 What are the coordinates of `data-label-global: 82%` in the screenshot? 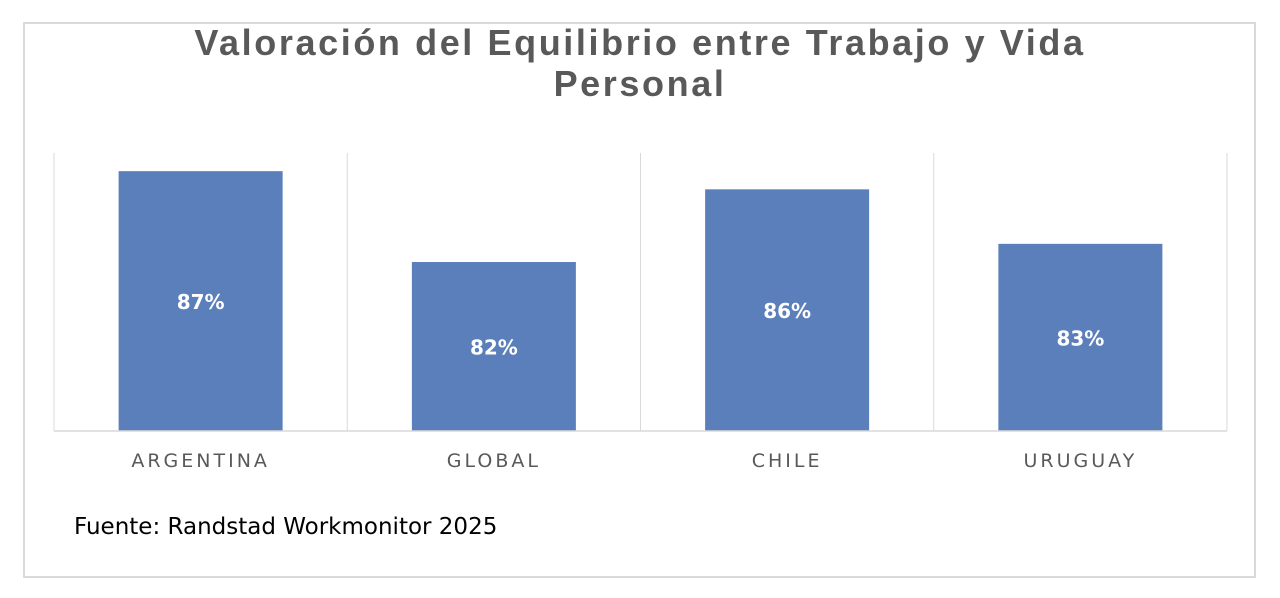 It's located at (494, 348).